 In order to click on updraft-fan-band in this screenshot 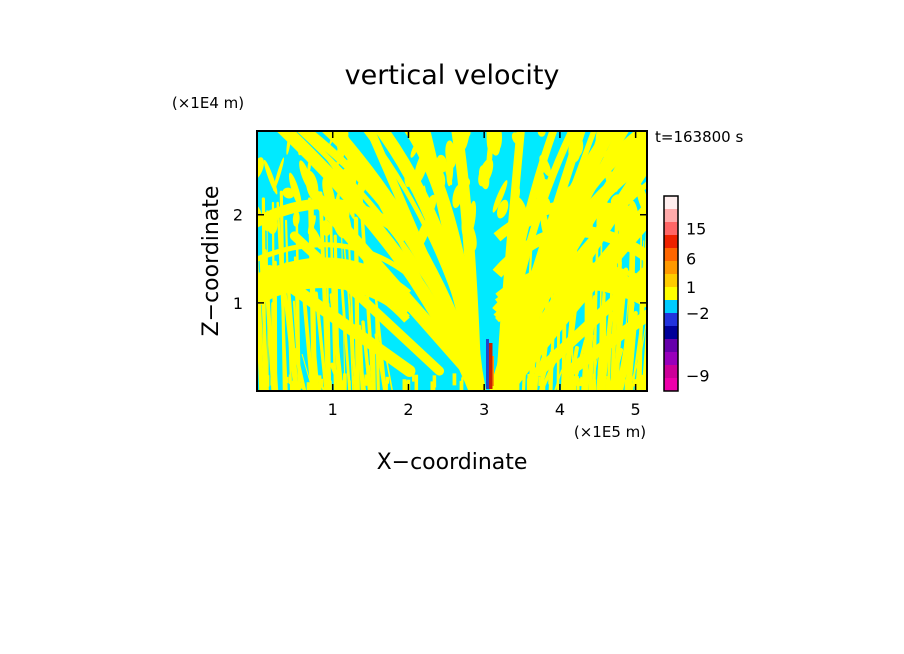, I will do `click(432, 261)`.